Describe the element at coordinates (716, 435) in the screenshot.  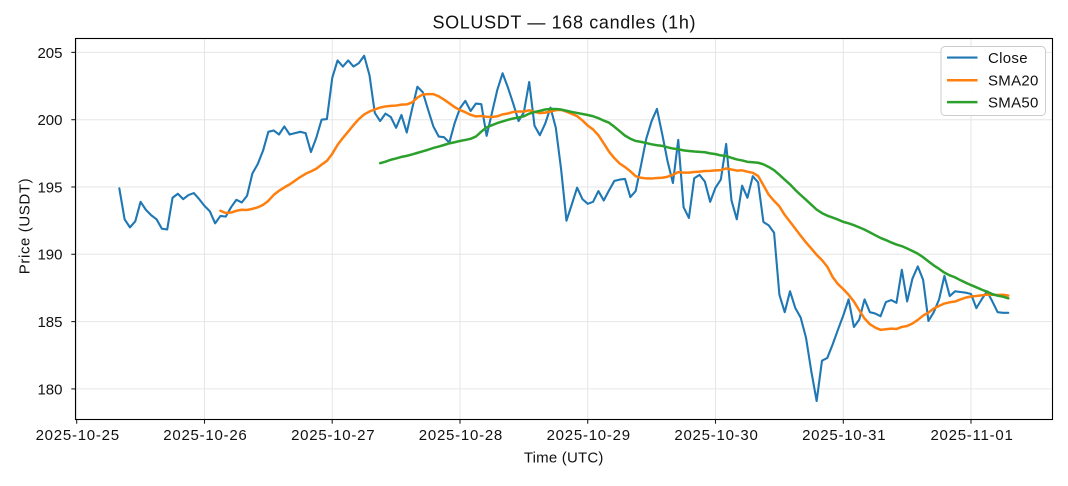
I see `svg-text: 2025-10-30` at that location.